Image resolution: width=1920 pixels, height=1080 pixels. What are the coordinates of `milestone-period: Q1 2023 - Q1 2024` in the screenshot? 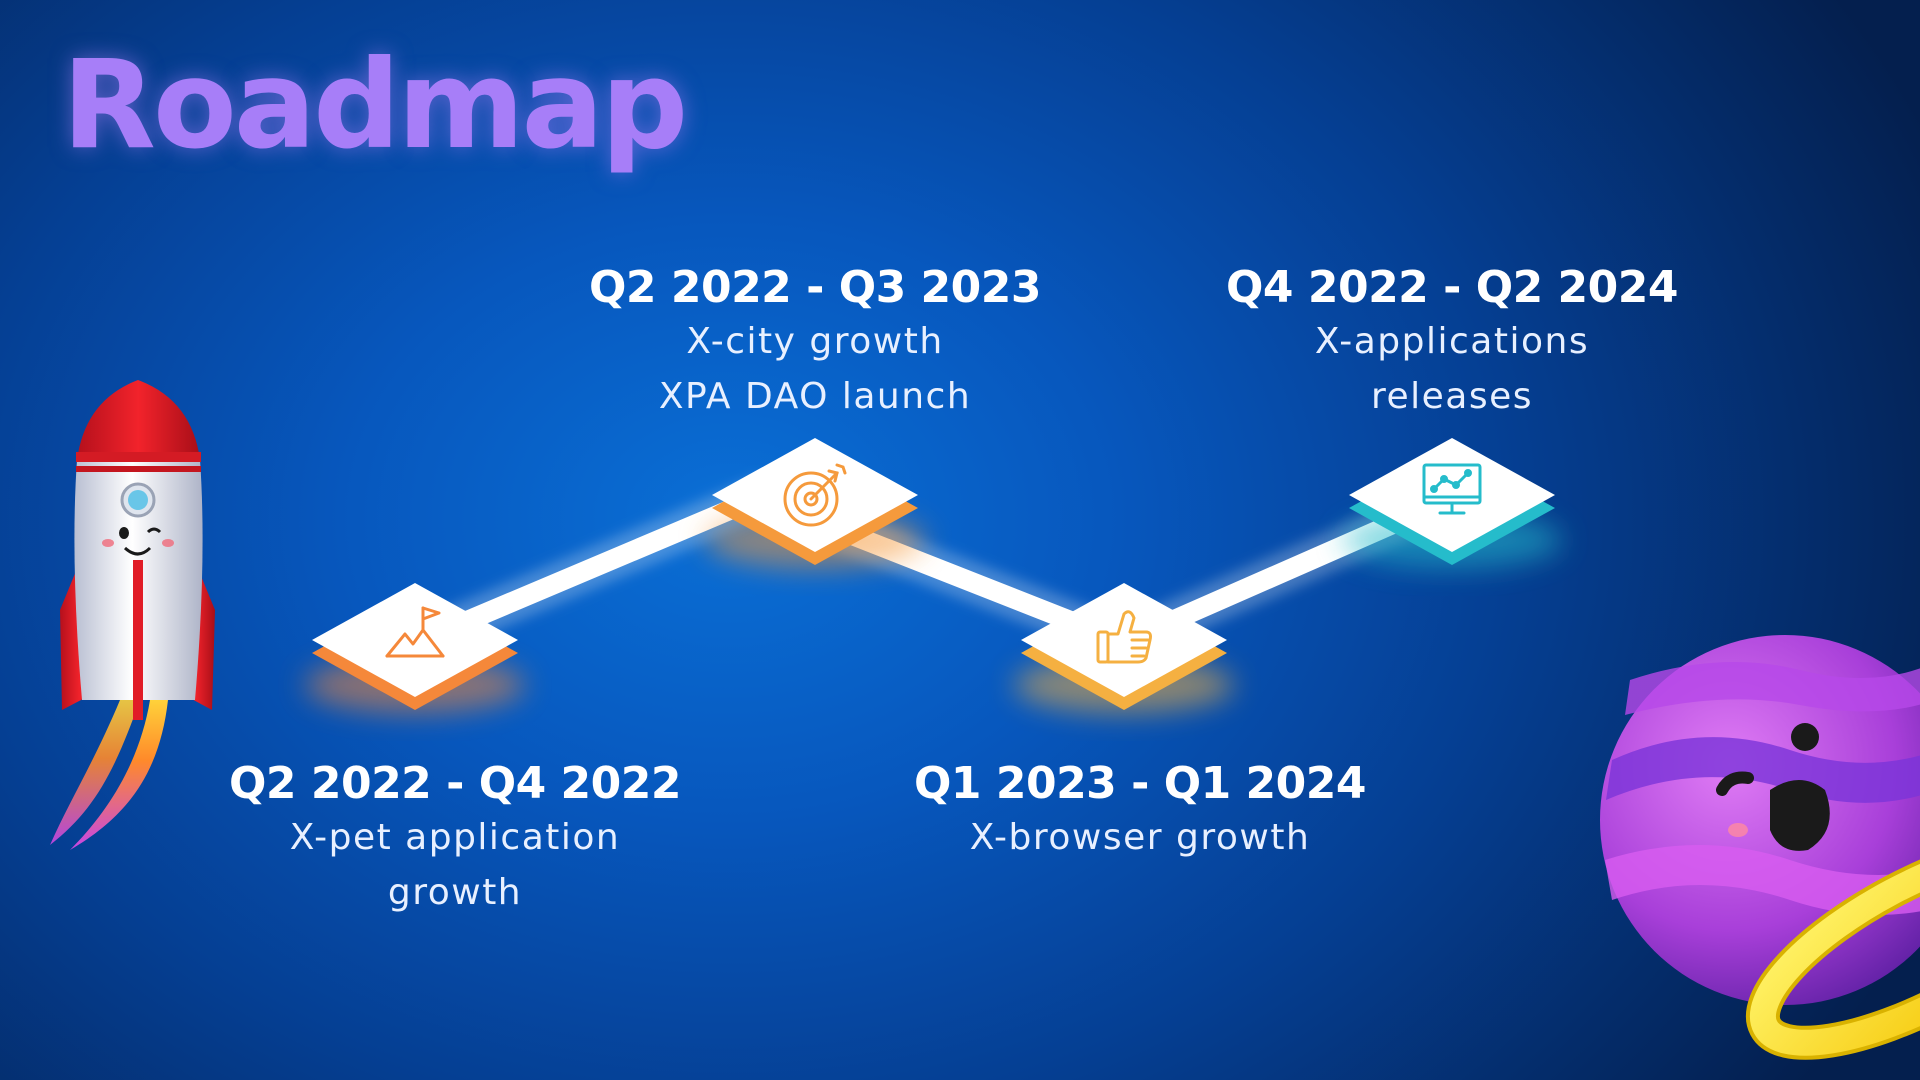 It's located at (1140, 783).